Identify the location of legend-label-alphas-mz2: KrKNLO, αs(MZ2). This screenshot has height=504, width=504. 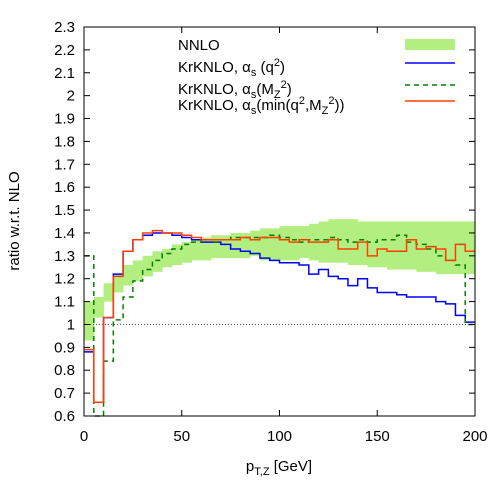
(235, 90).